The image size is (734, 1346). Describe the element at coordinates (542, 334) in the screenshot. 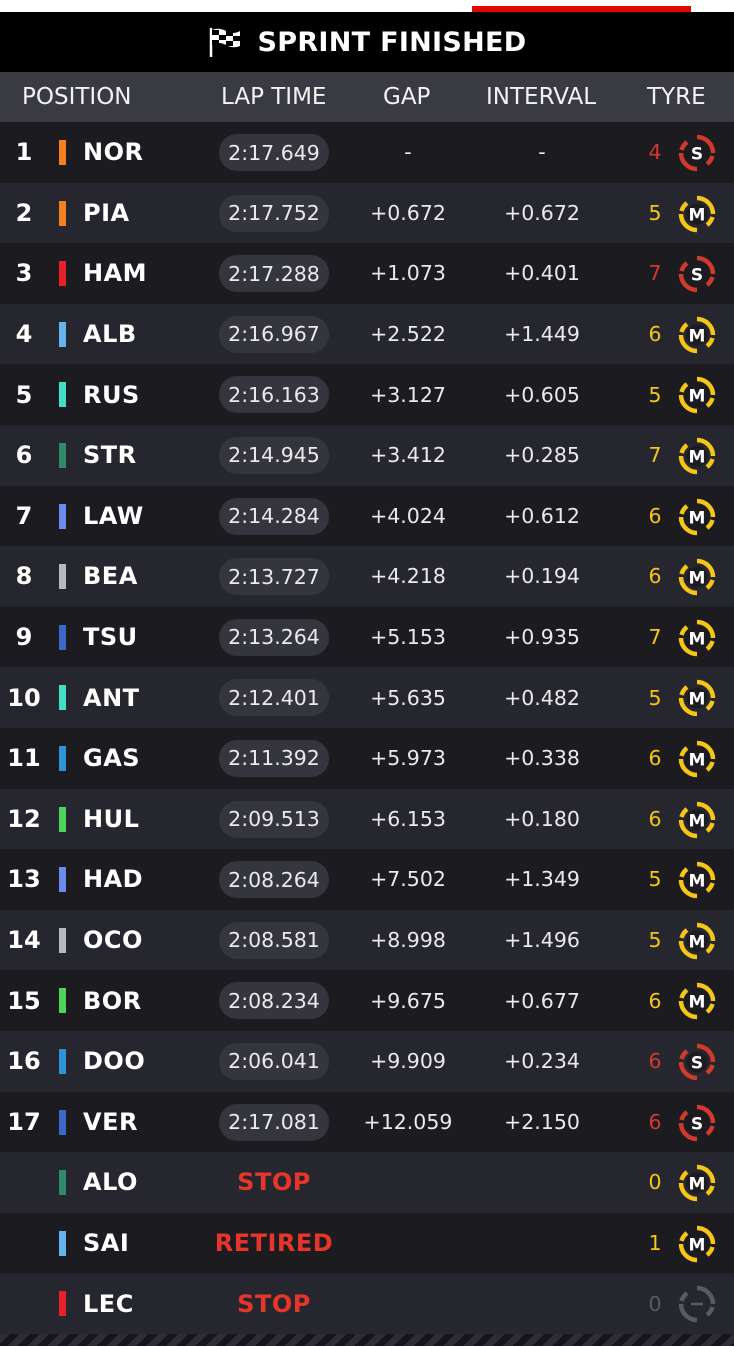

I see `interval-value: +1.449` at that location.